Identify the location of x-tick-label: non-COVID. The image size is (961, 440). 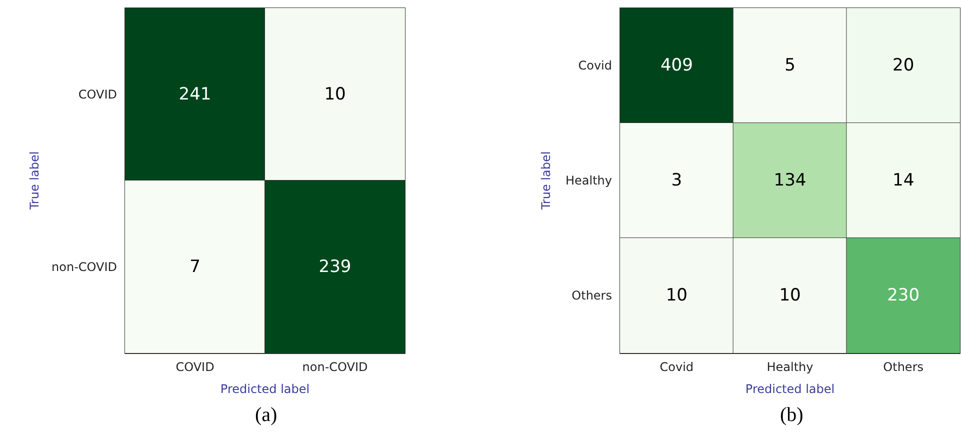
(335, 367).